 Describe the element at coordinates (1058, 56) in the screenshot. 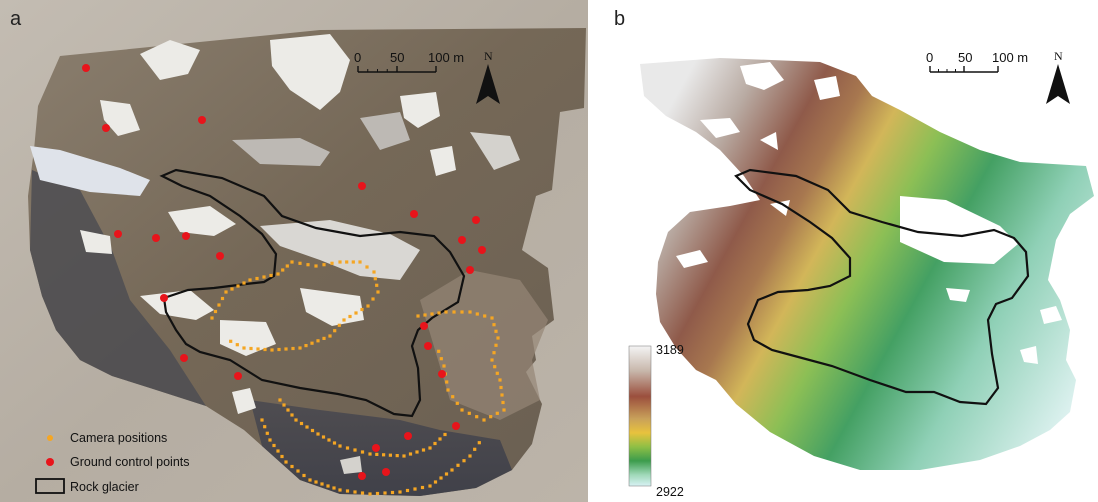

I see `north-label: N` at that location.